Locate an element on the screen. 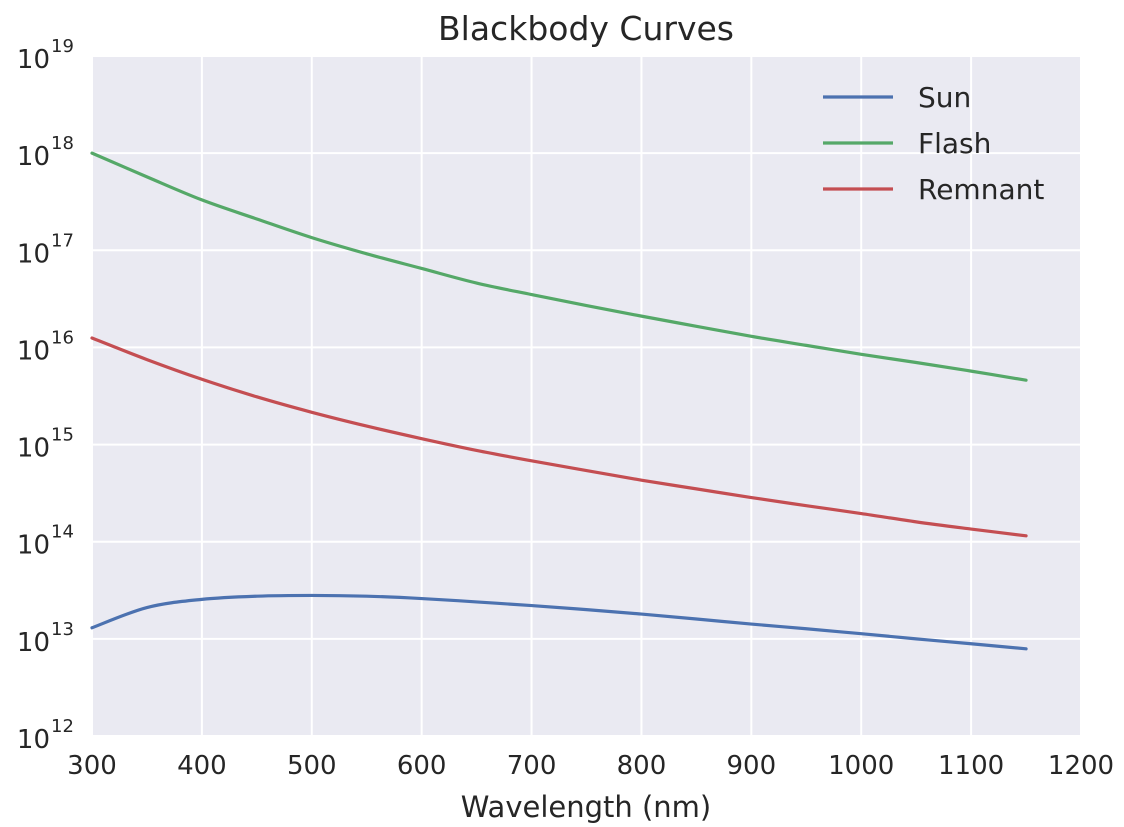 This screenshot has width=1124, height=827. legend-item: Sun is located at coordinates (897, 97).